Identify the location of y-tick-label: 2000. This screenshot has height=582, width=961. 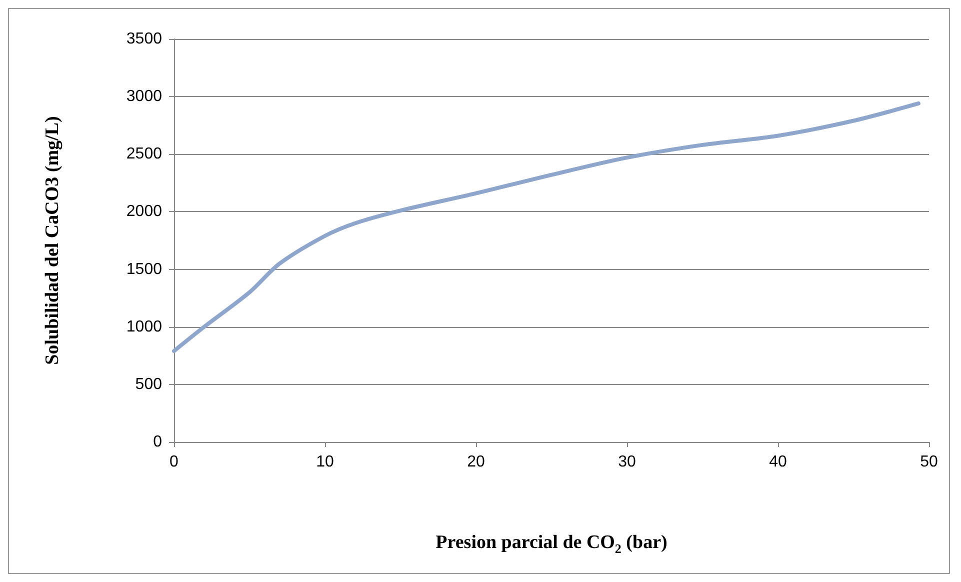
(144, 211).